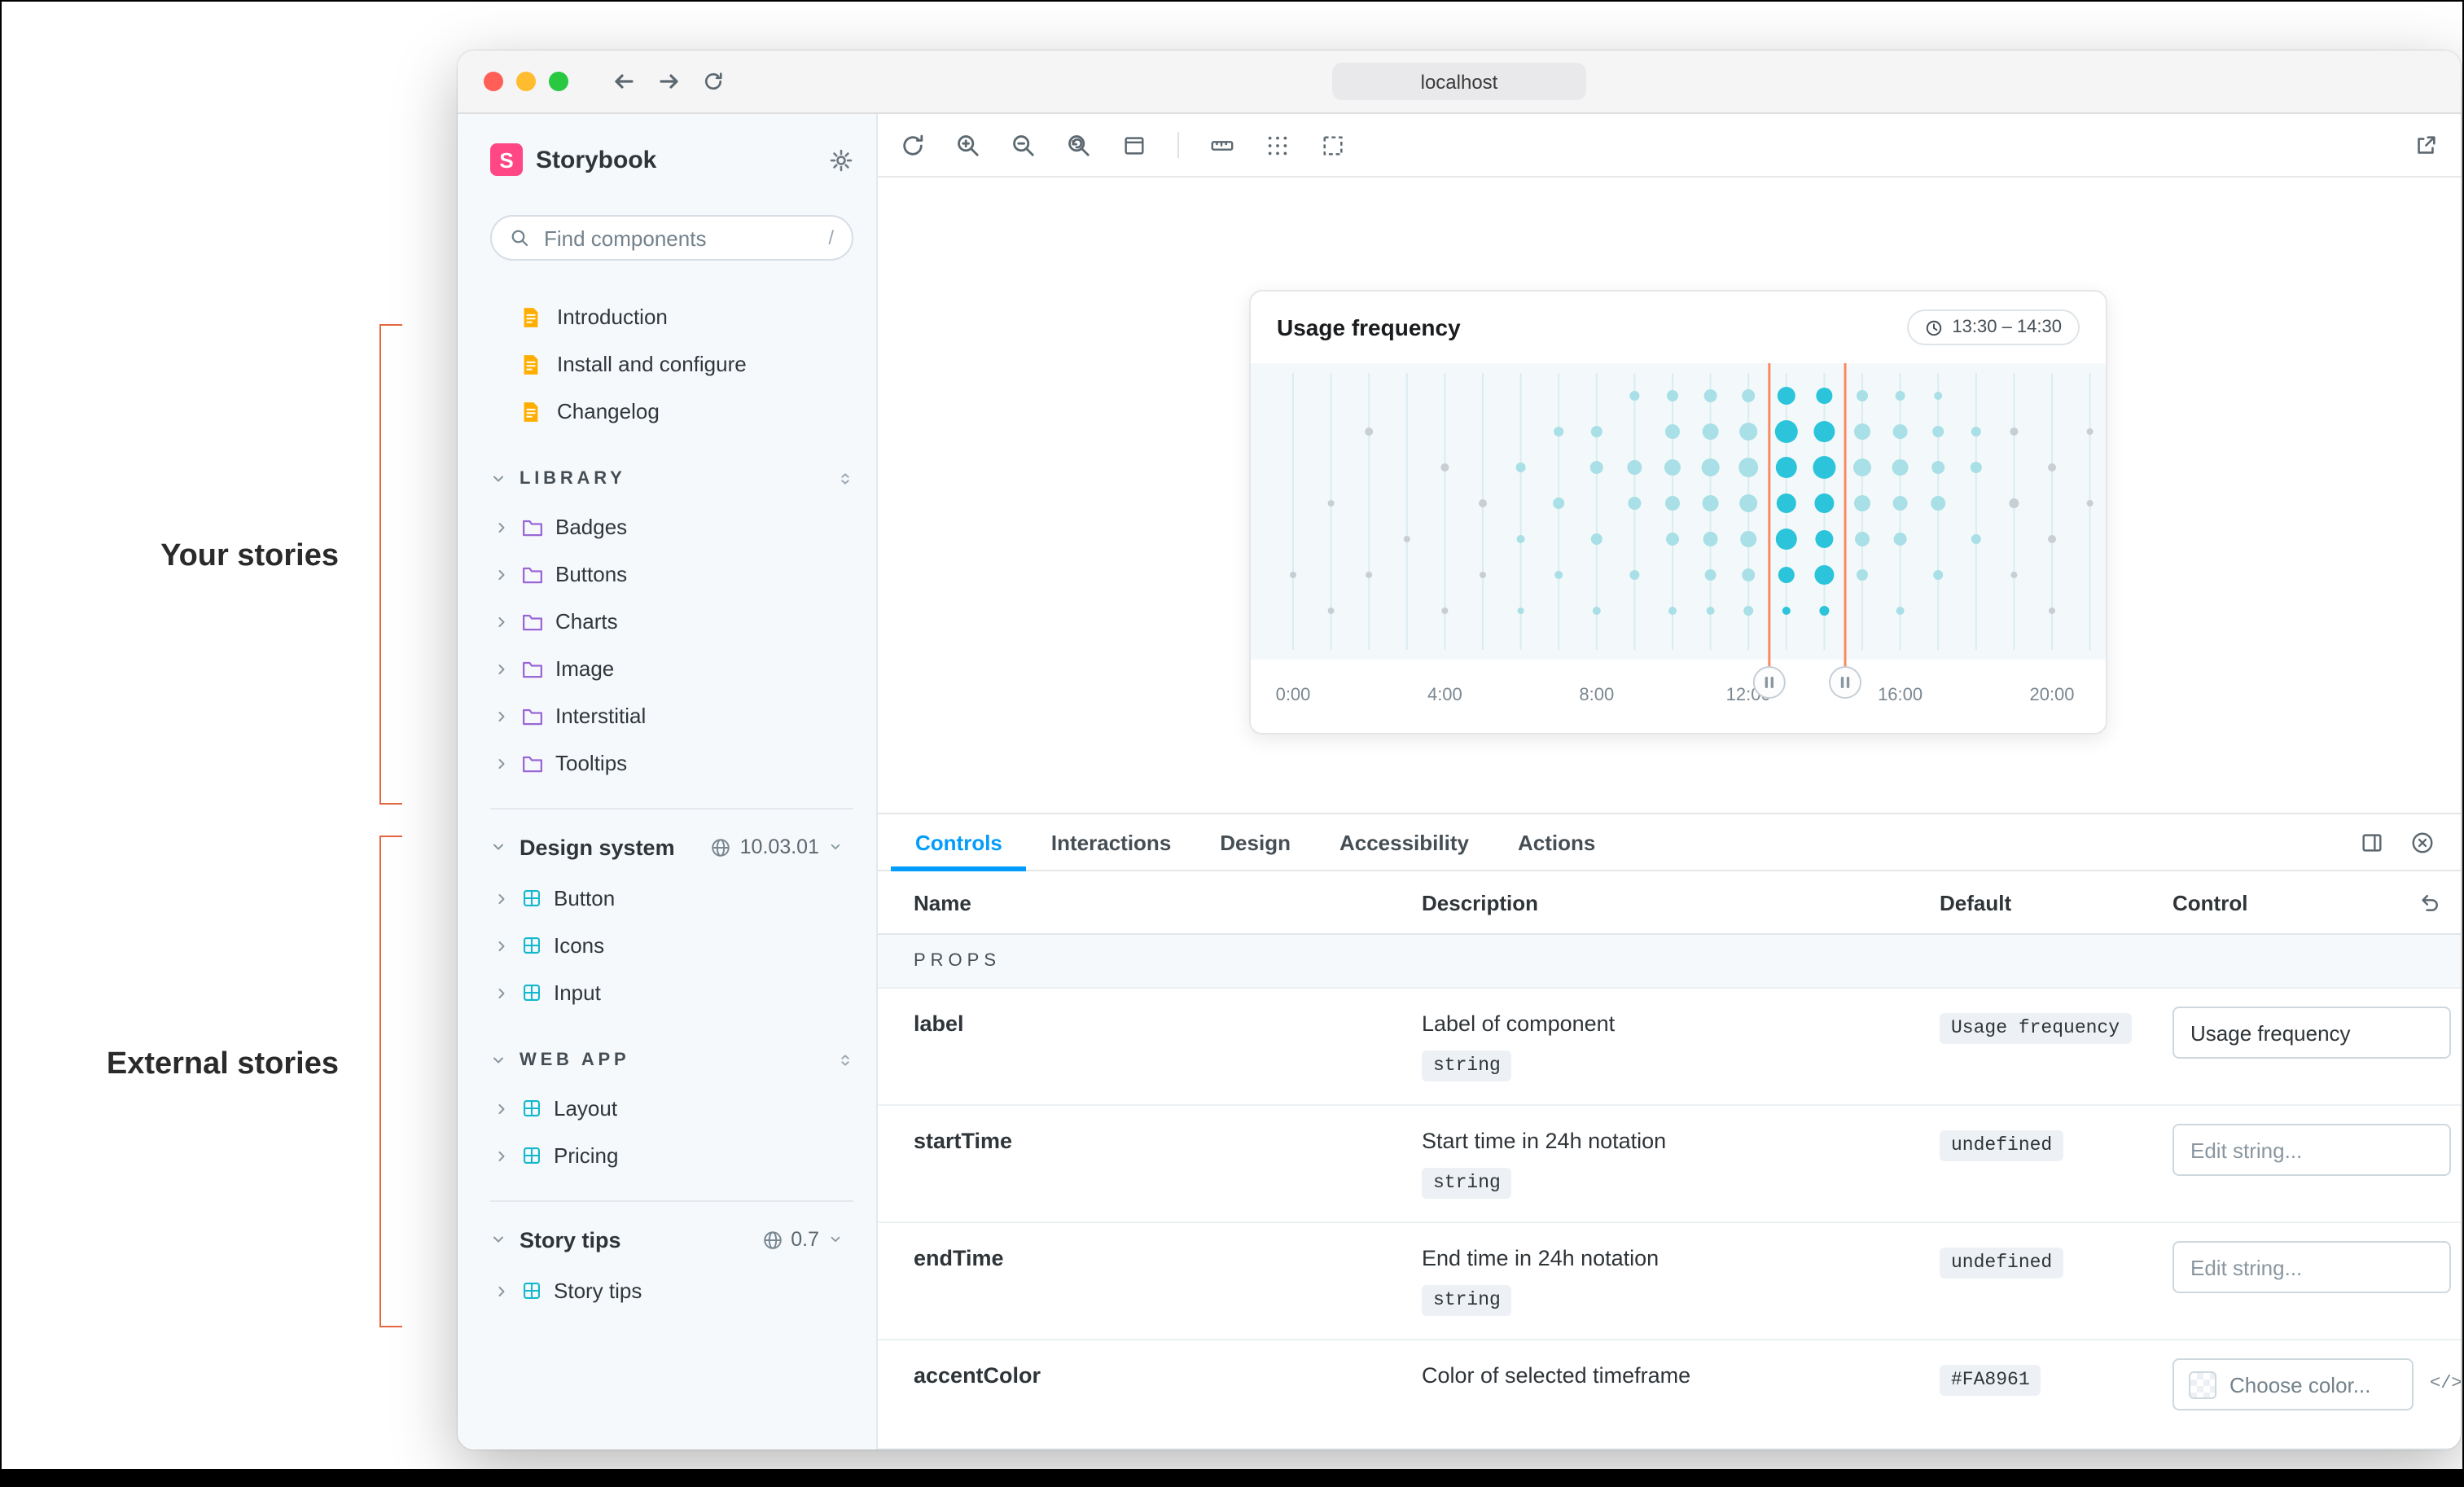 The height and width of the screenshot is (1487, 2464). What do you see at coordinates (841, 159) in the screenshot?
I see `settings-button` at bounding box center [841, 159].